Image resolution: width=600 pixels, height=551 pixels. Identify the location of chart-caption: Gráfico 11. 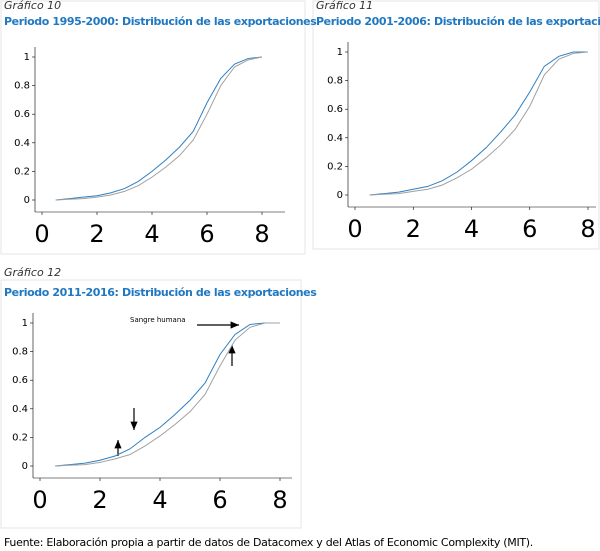
(344, 6).